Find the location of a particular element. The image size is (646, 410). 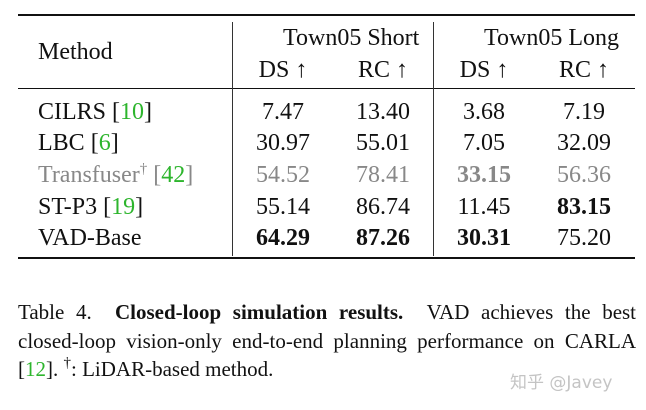

method-cell: ST-P3 [19] is located at coordinates (90, 207).